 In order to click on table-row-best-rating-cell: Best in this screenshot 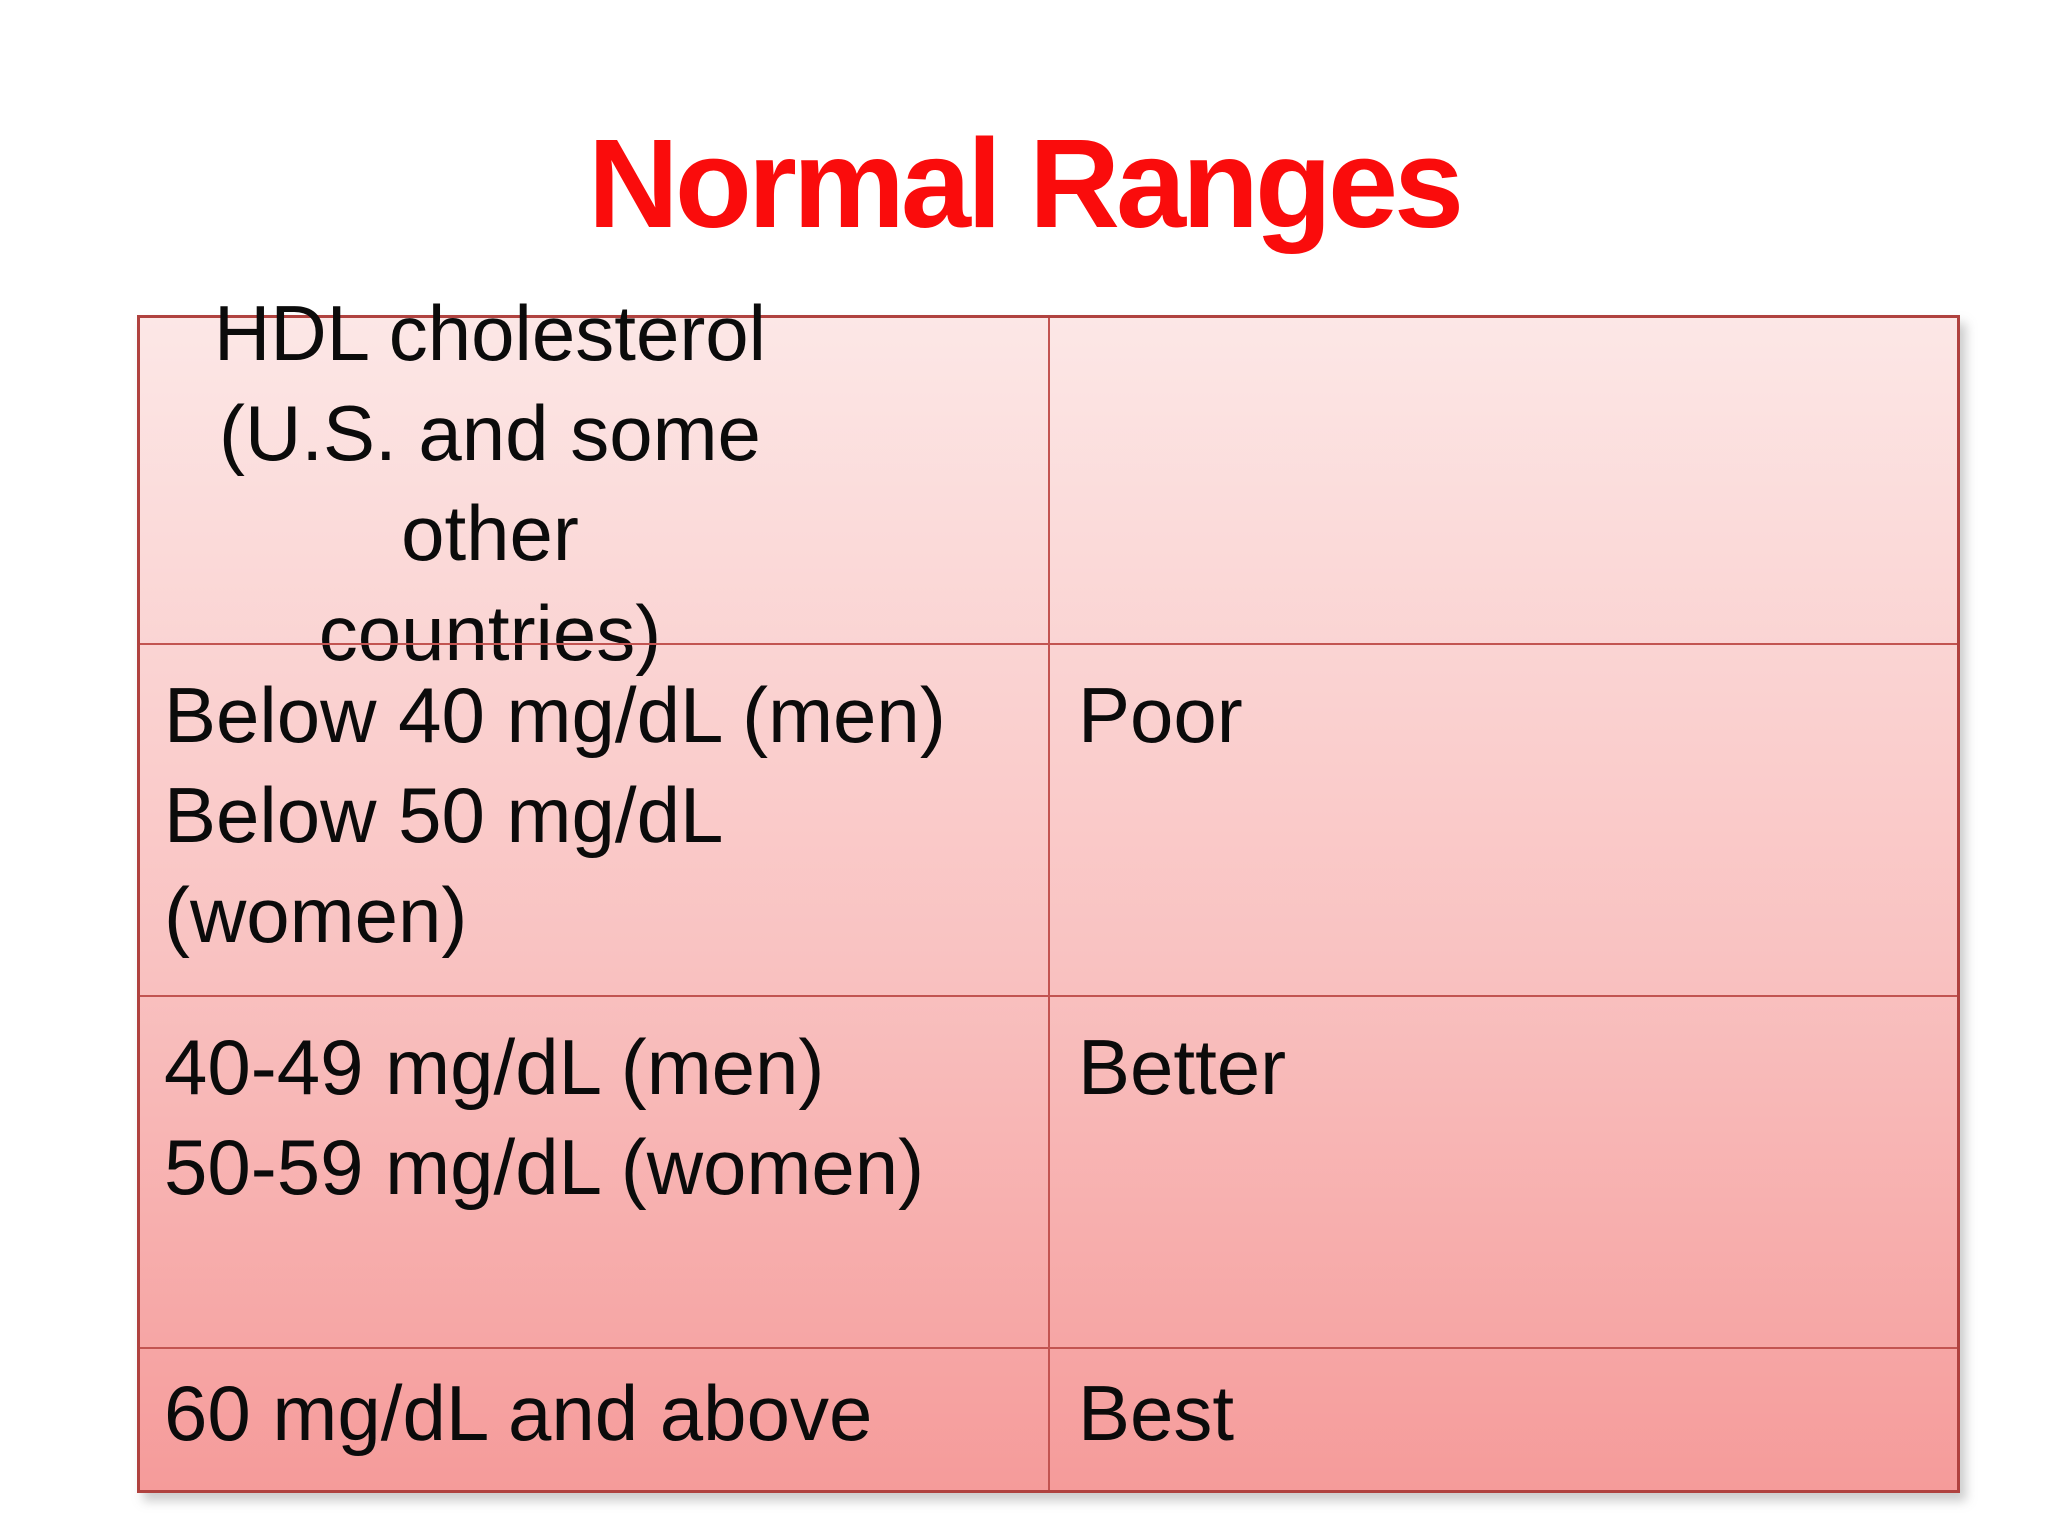, I will do `click(1502, 1418)`.